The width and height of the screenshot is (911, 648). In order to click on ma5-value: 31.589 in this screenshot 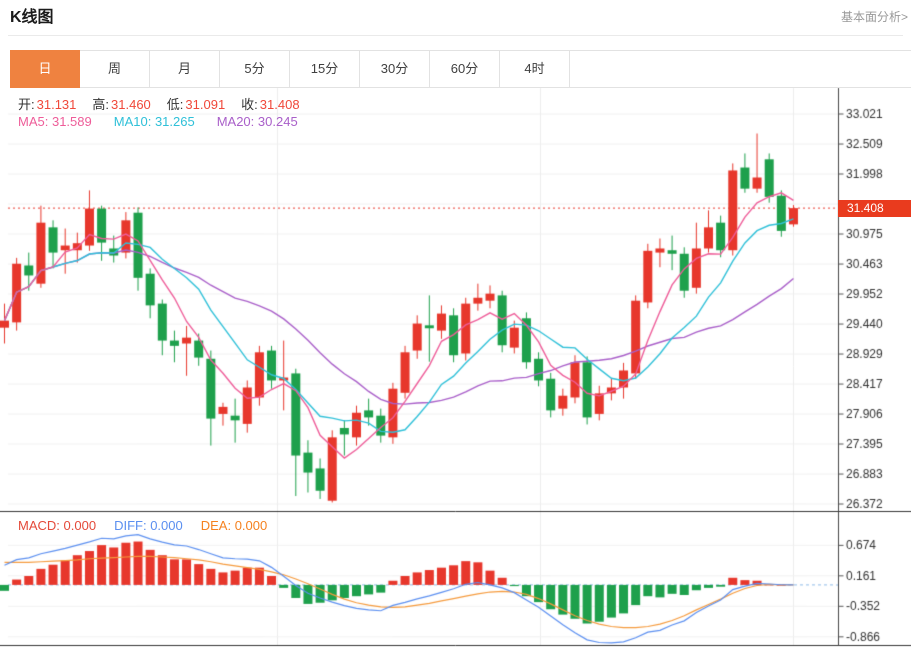, I will do `click(71, 121)`.